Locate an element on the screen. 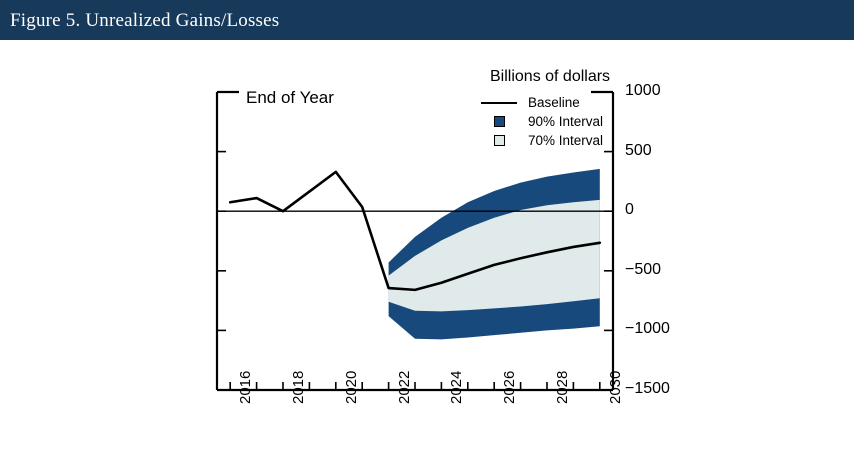 This screenshot has height=457, width=854. x-axis-tick-label: 2018 is located at coordinates (298, 387).